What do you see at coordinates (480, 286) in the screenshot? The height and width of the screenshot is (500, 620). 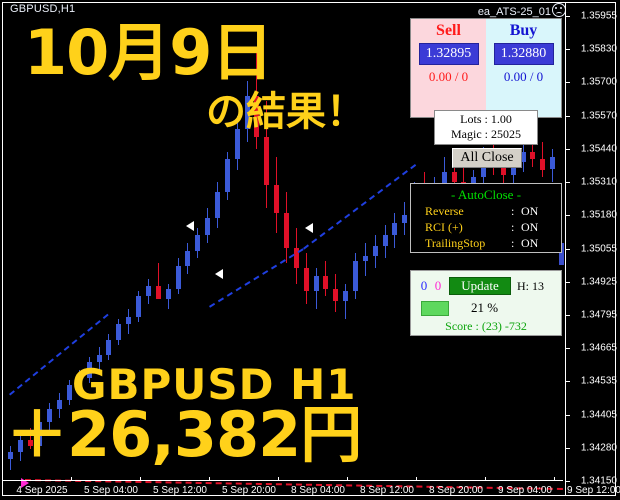 I see `update-button: Update` at bounding box center [480, 286].